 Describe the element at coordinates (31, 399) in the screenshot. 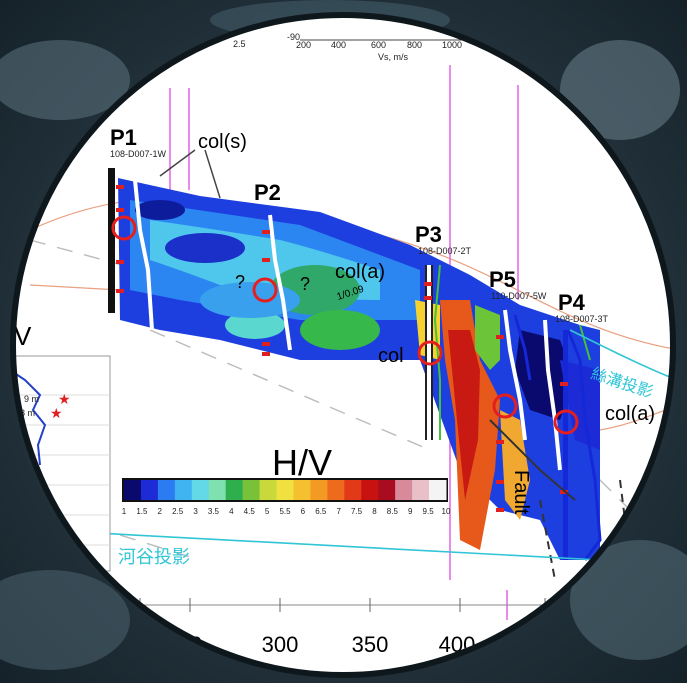

I see `inset-marker-1: 9 m` at that location.